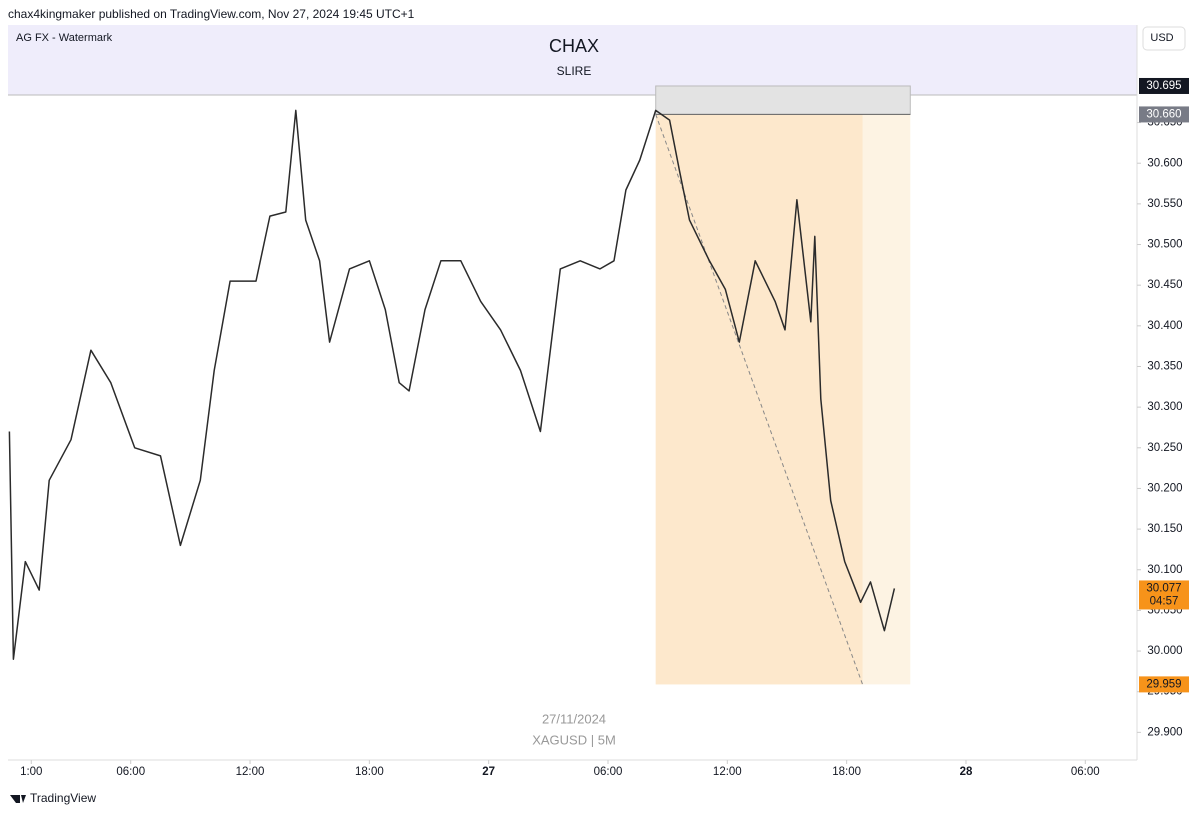 The height and width of the screenshot is (819, 1200). Describe the element at coordinates (759, 399) in the screenshot. I see `trade-path` at that location.